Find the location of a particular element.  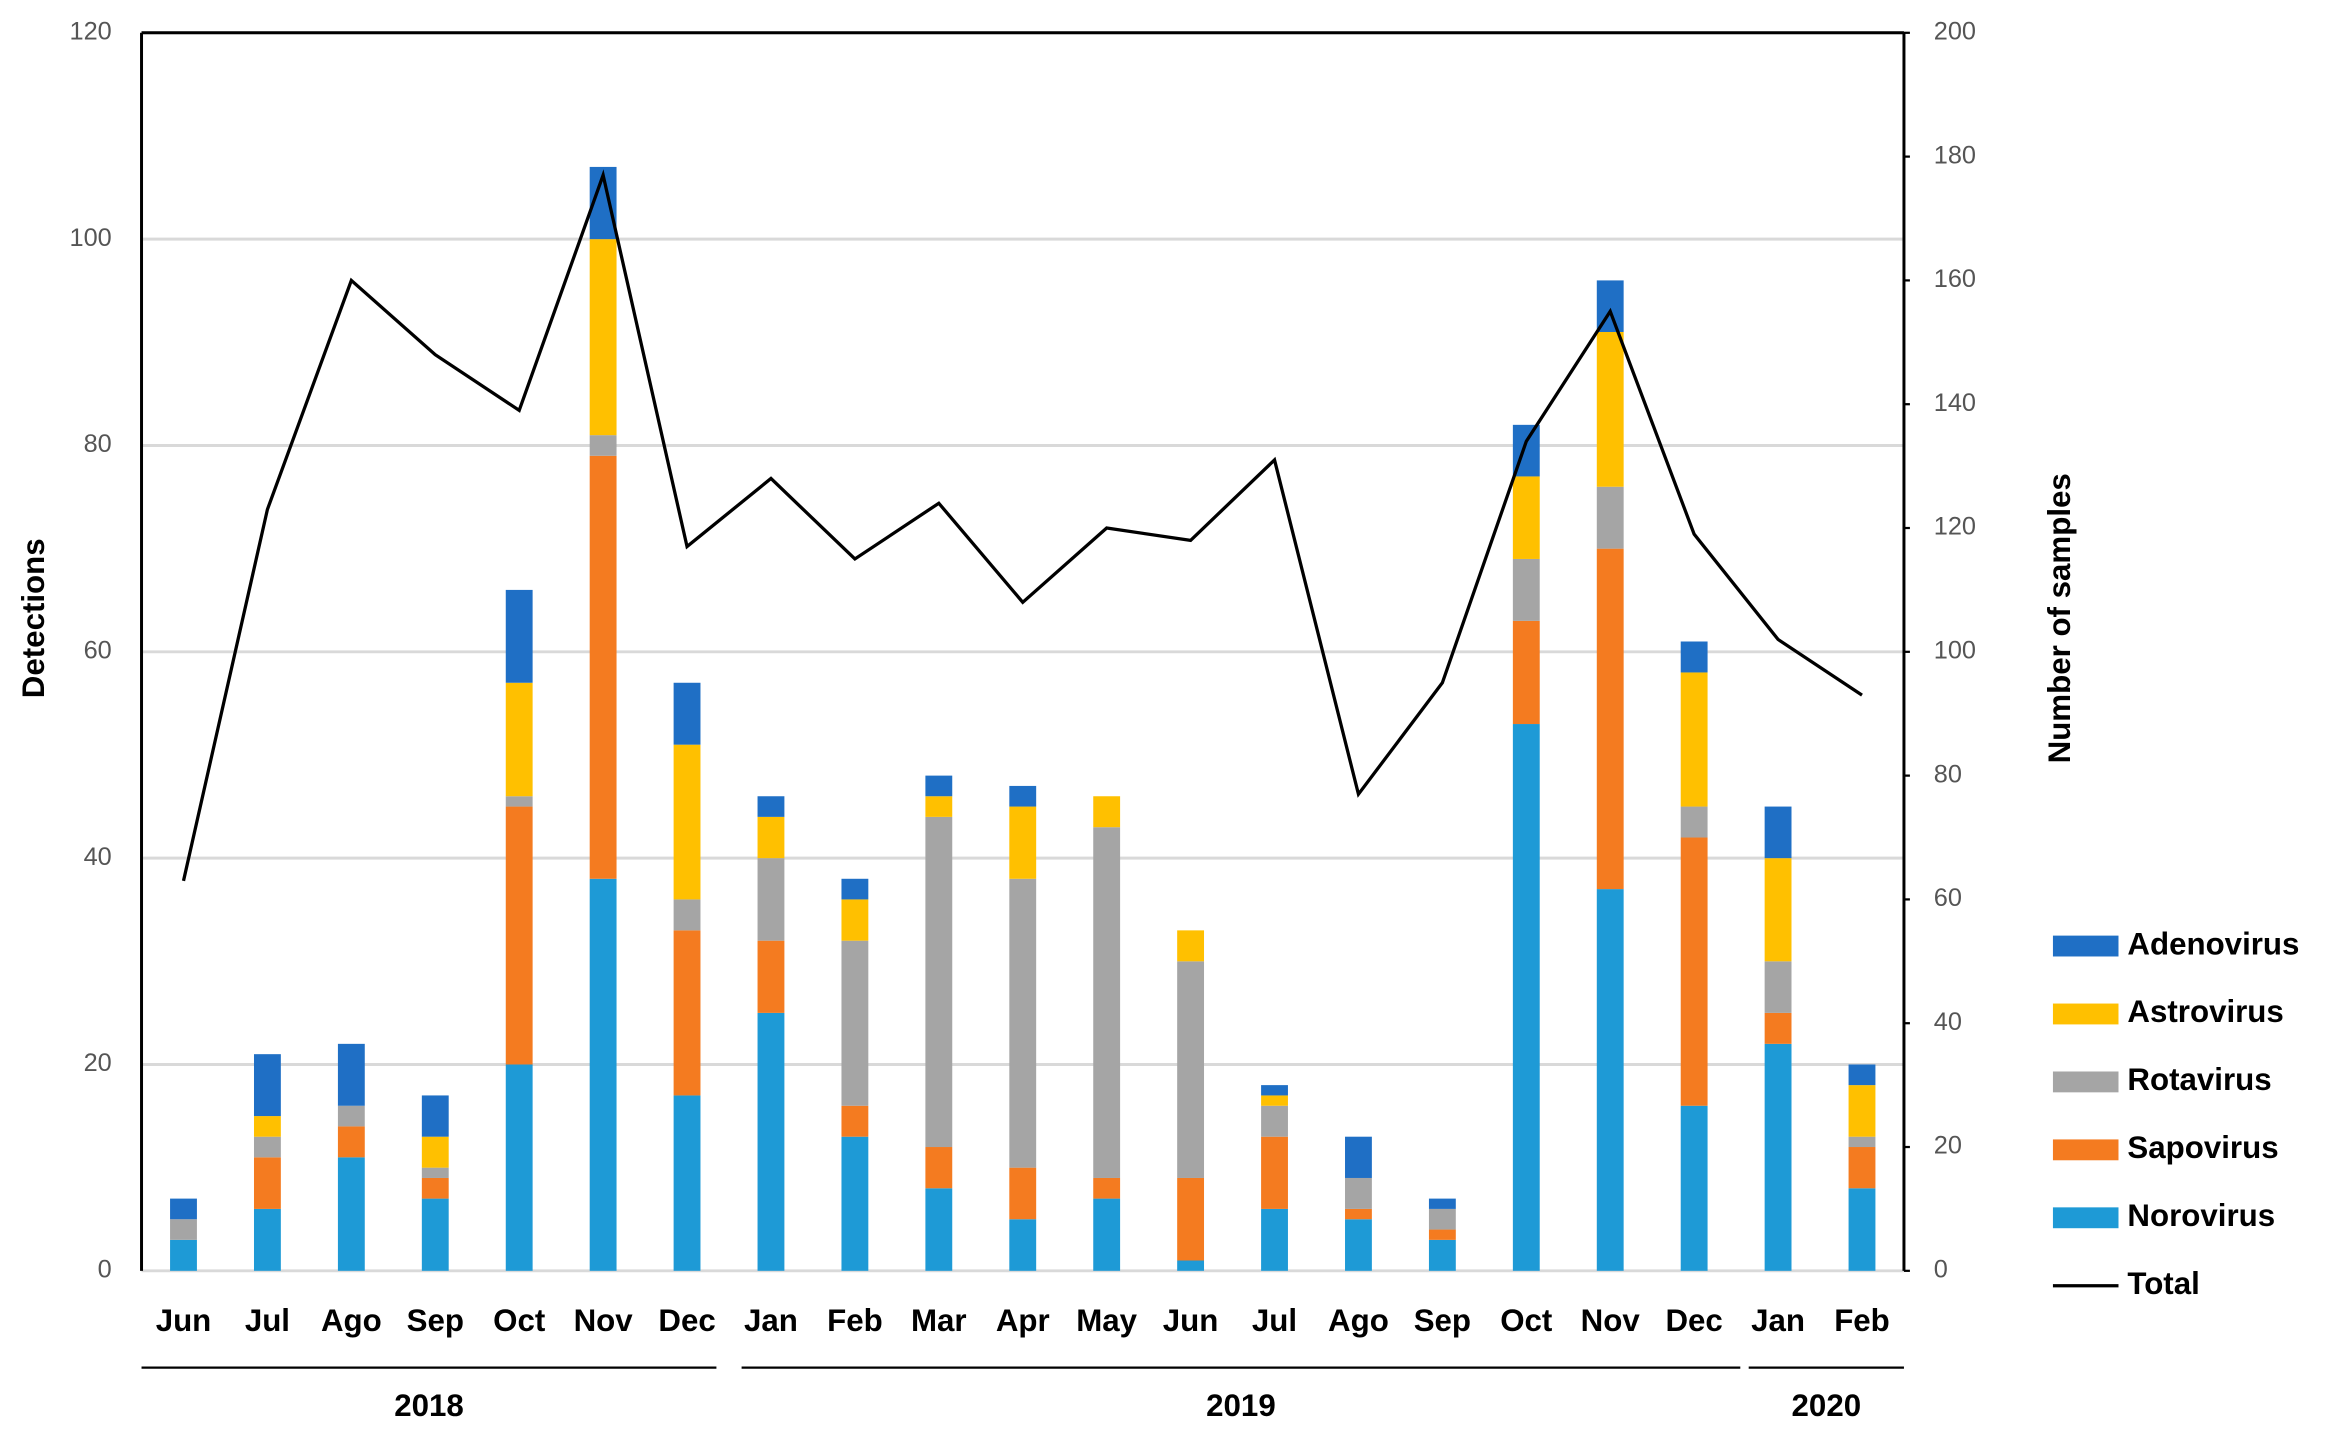

y-tick-label: 60 is located at coordinates (98, 650).